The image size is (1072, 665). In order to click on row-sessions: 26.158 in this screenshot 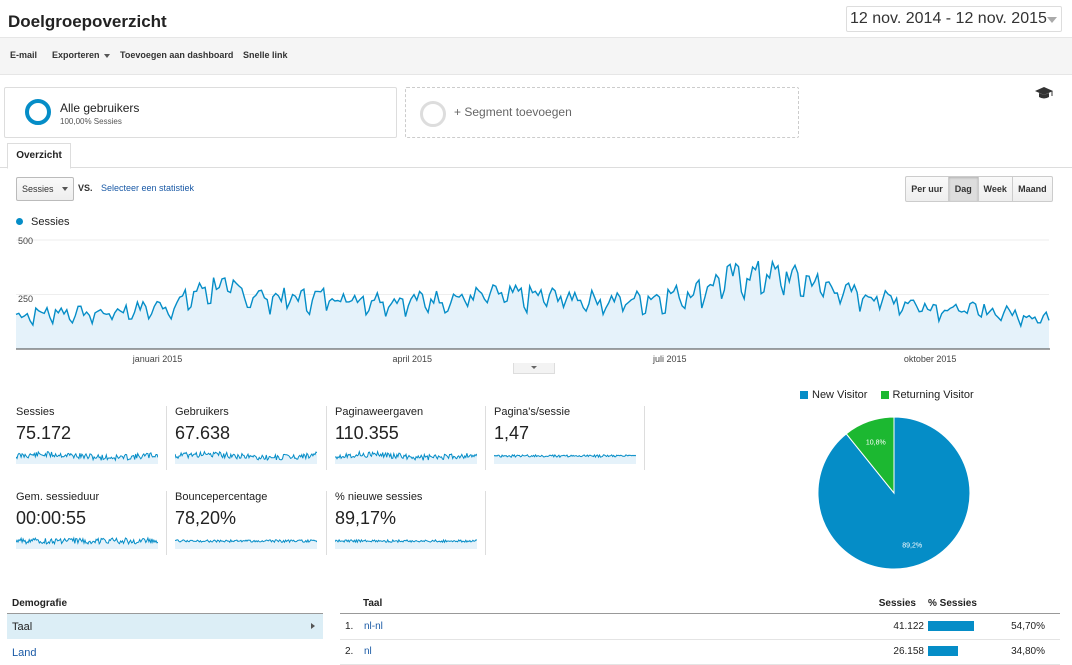, I will do `click(908, 651)`.